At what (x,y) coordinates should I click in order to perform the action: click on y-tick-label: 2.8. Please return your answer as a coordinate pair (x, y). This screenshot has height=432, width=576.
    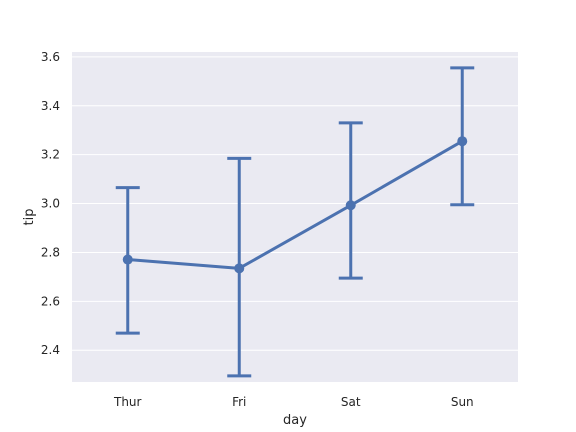
    Looking at the image, I should click on (50, 252).